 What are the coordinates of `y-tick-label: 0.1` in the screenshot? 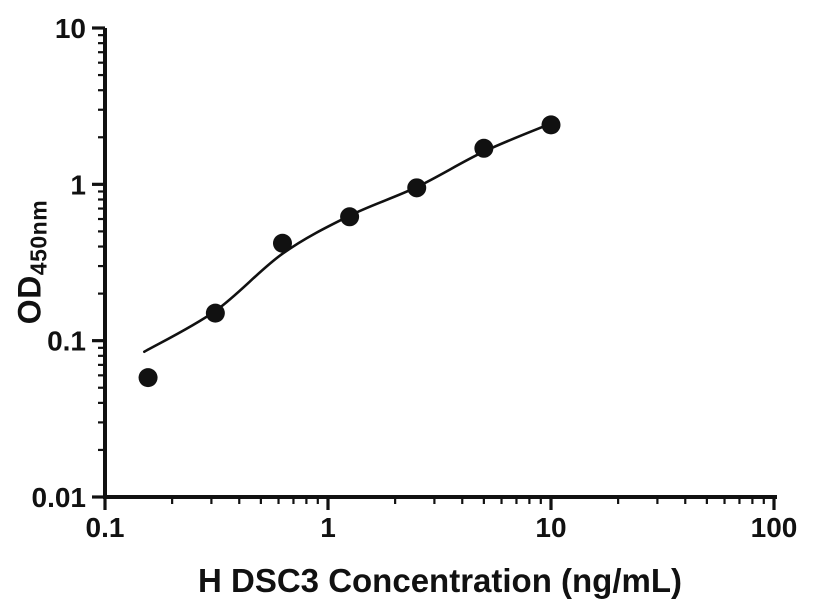 It's located at (66, 341).